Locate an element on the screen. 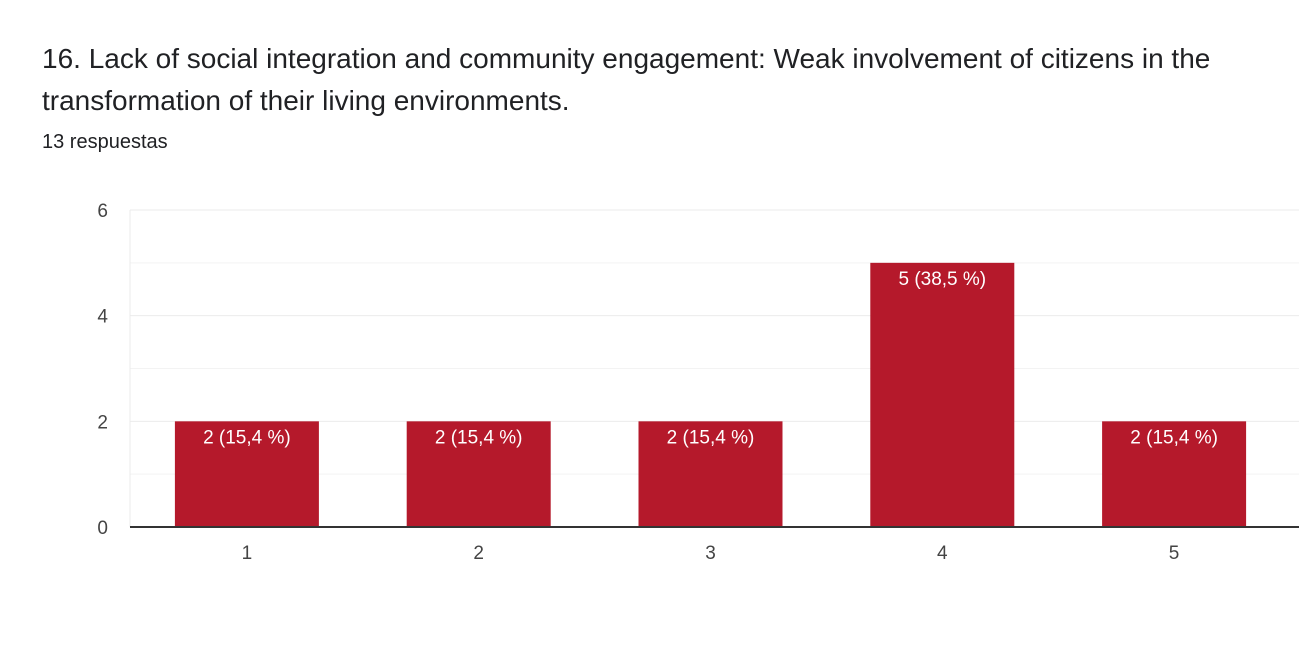 The width and height of the screenshot is (1299, 660). y-tick-label: 6 is located at coordinates (102, 211).